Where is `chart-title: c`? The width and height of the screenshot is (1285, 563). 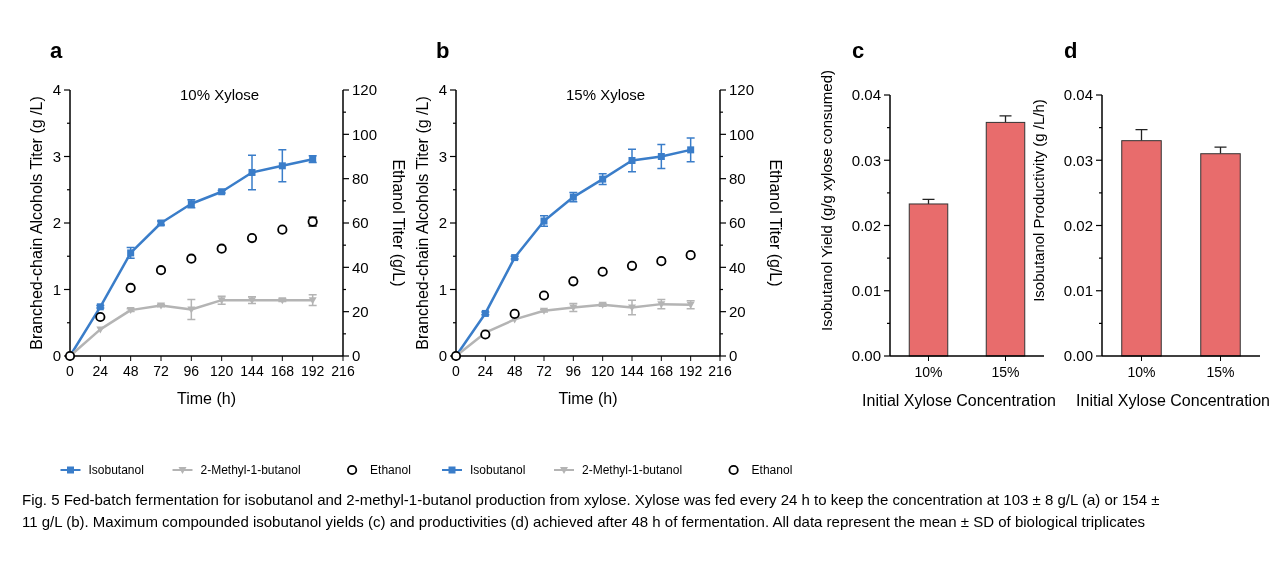 chart-title: c is located at coordinates (858, 50).